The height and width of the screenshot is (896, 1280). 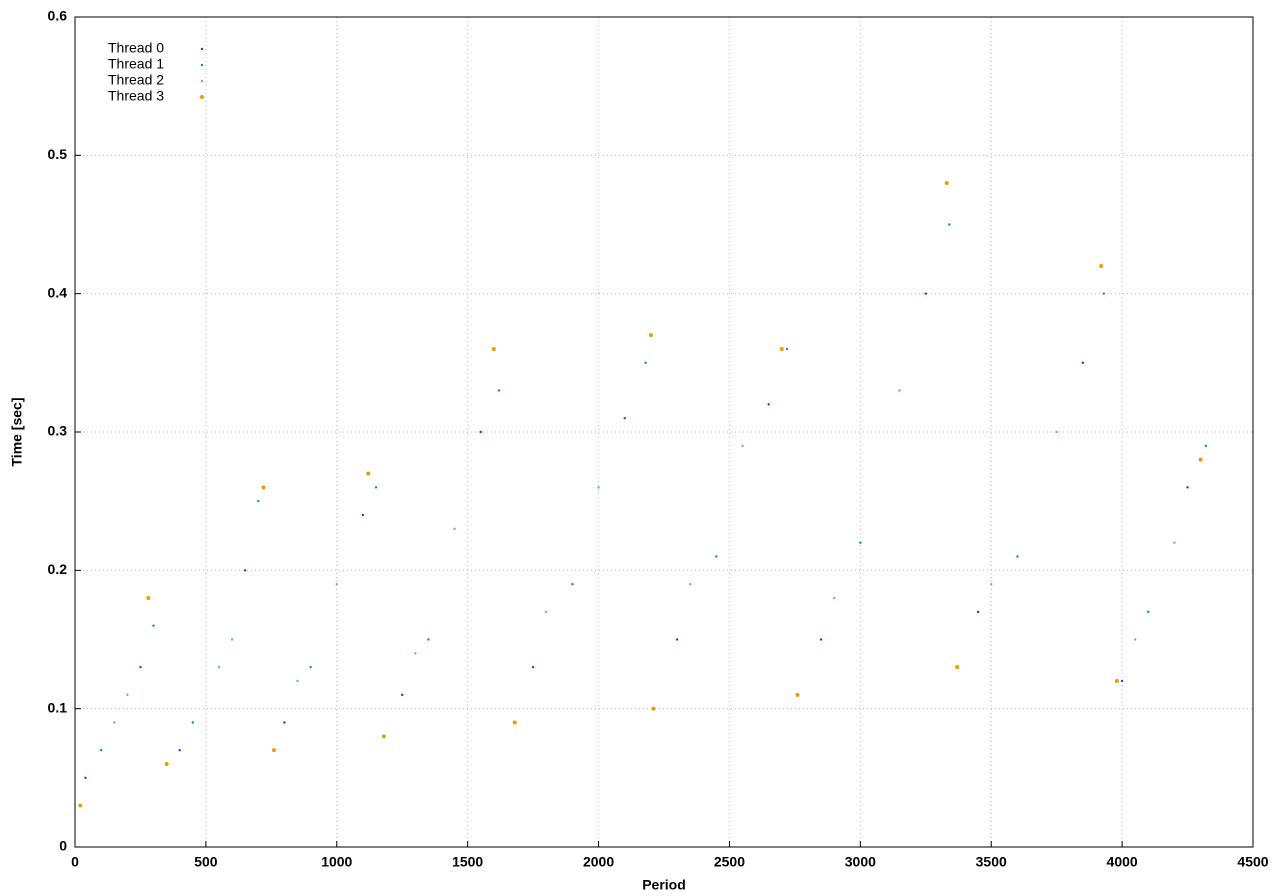 What do you see at coordinates (991, 862) in the screenshot?
I see `x-tick-label: 3500` at bounding box center [991, 862].